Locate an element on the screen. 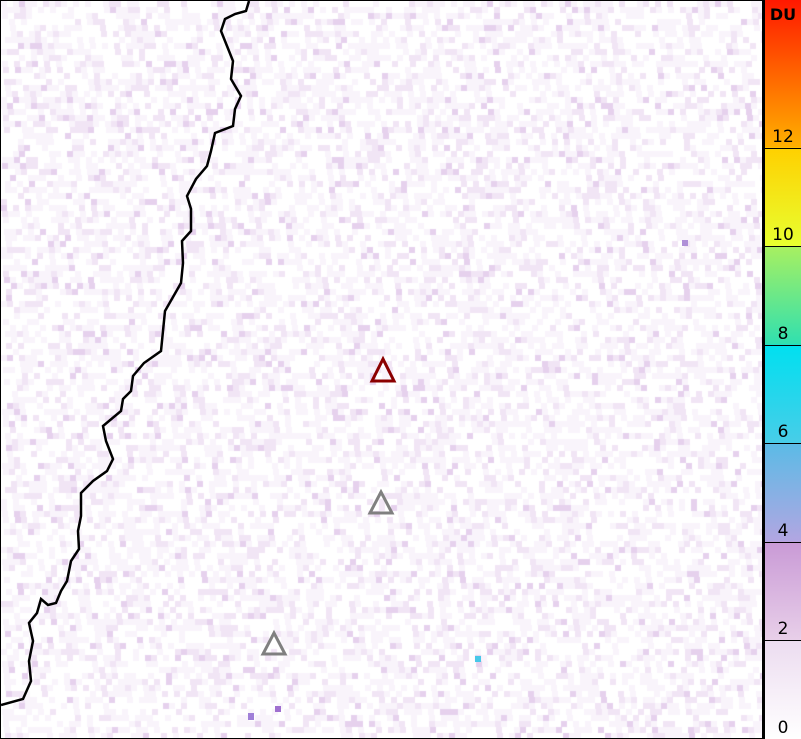 This screenshot has height=739, width=801. colorbar-tick-label: 12 is located at coordinates (783, 136).